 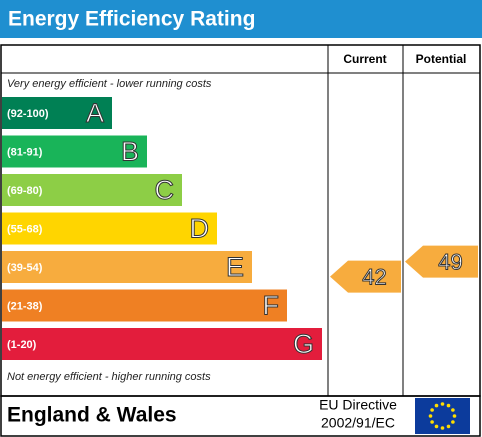 What do you see at coordinates (25, 229) in the screenshot?
I see `band-range: (55-68)` at bounding box center [25, 229].